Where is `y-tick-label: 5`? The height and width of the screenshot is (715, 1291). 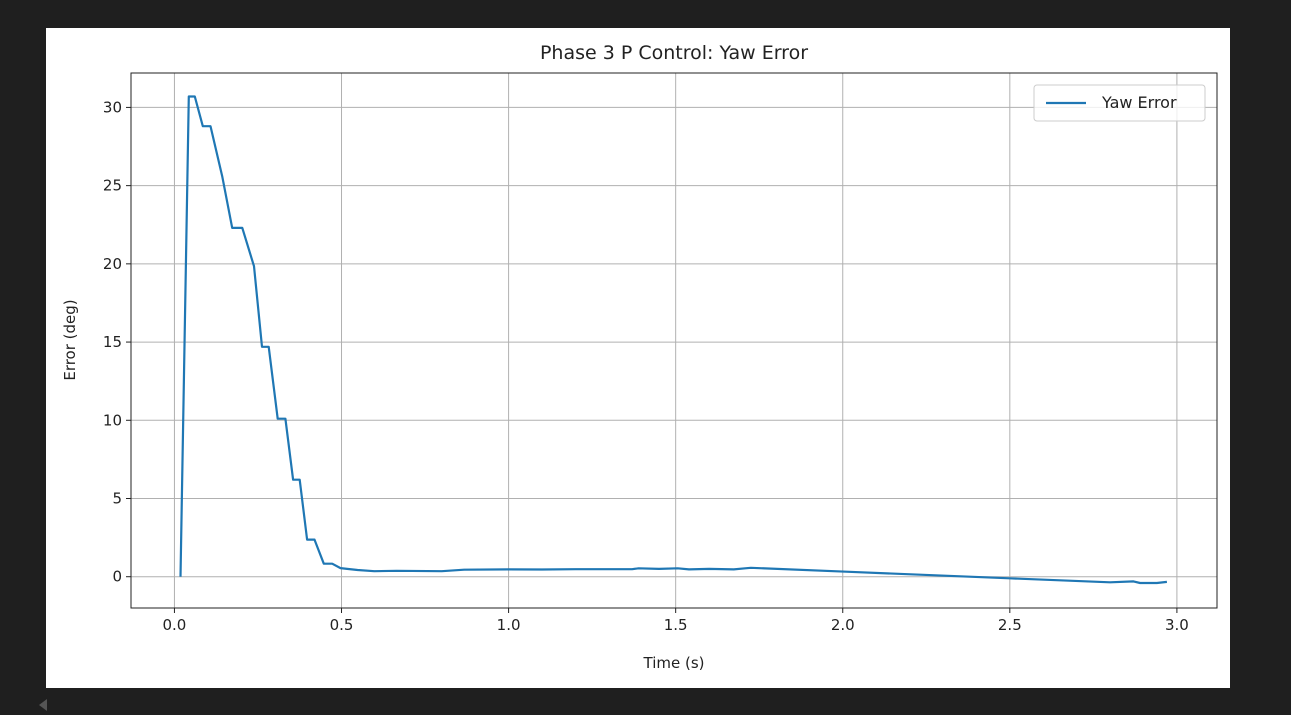 y-tick-label: 5 is located at coordinates (117, 498).